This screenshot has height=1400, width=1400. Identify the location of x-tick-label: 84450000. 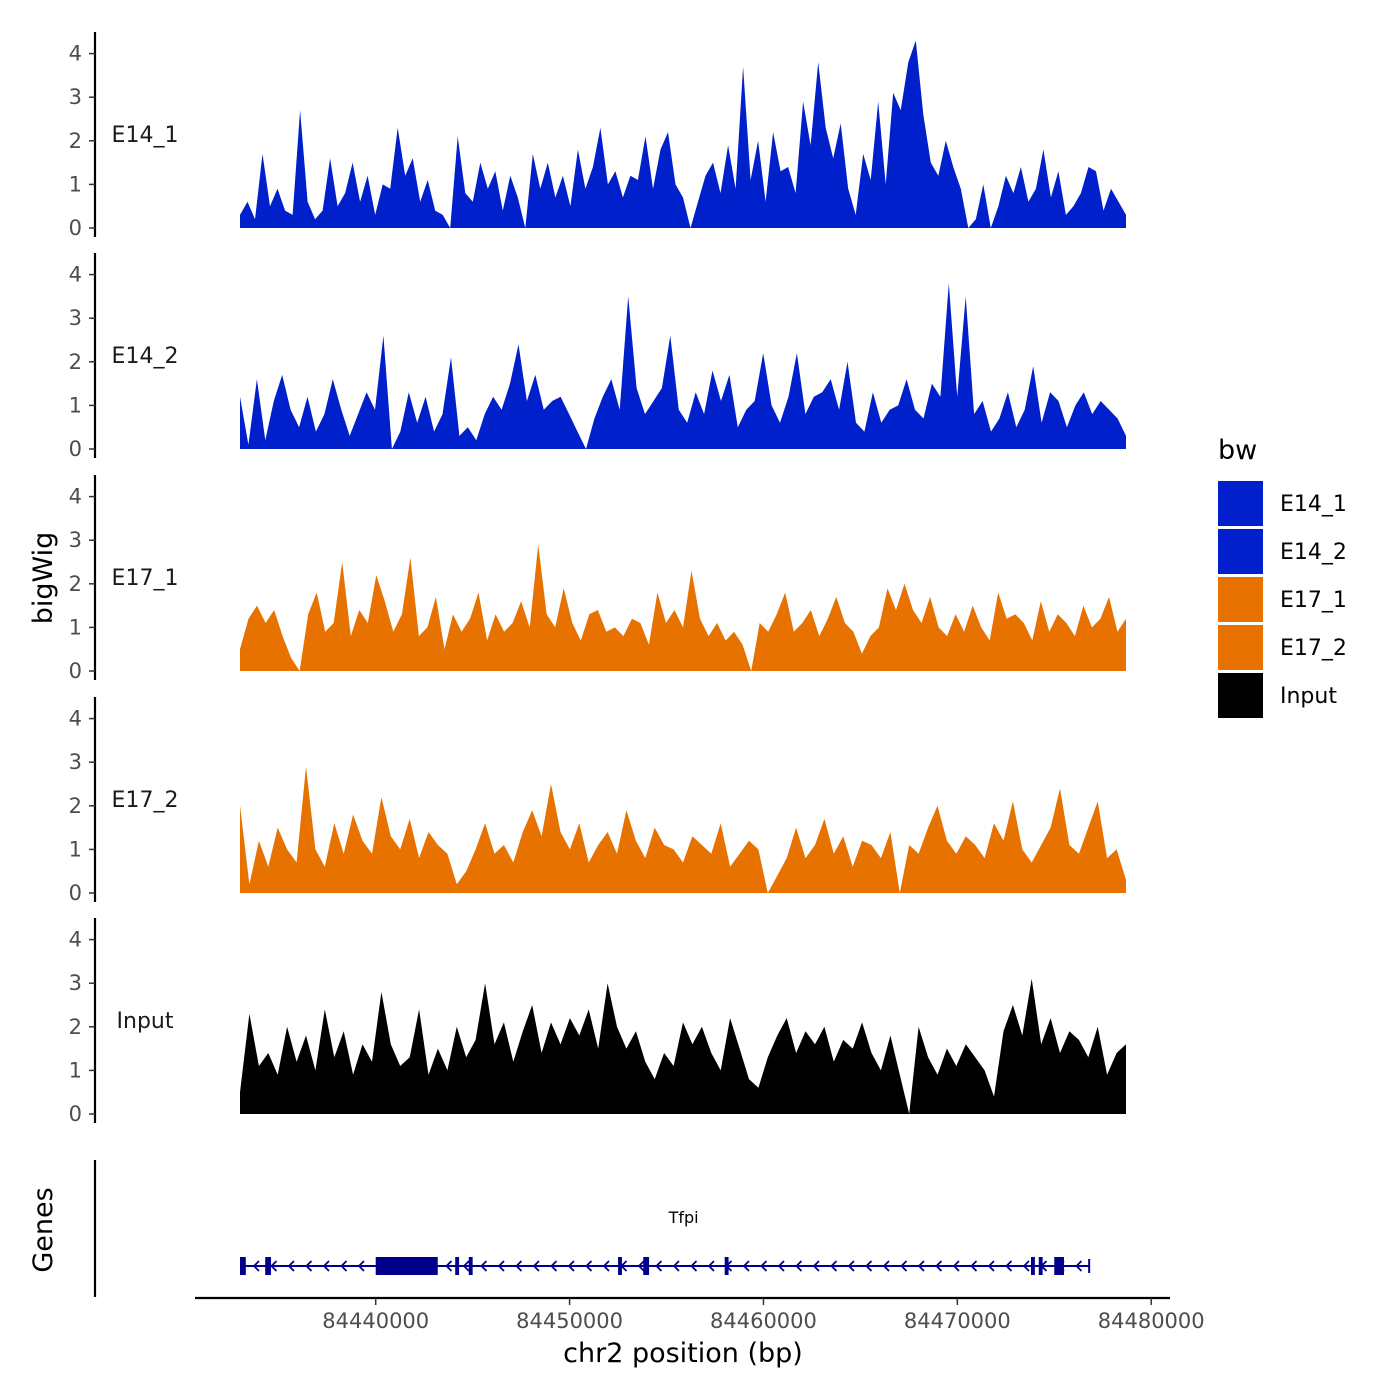
(569, 1321).